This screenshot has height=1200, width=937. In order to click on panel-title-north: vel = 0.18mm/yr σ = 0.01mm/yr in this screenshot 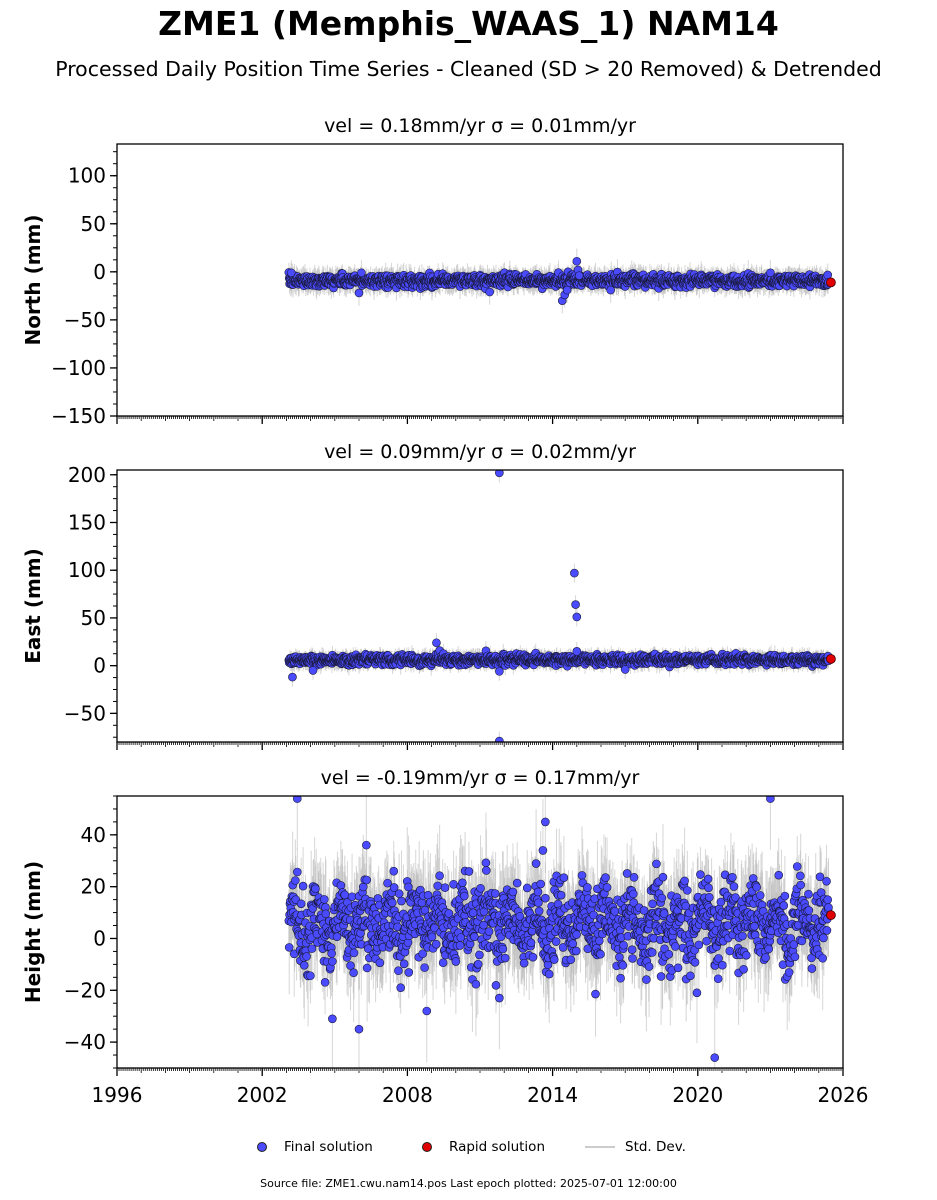, I will do `click(480, 126)`.